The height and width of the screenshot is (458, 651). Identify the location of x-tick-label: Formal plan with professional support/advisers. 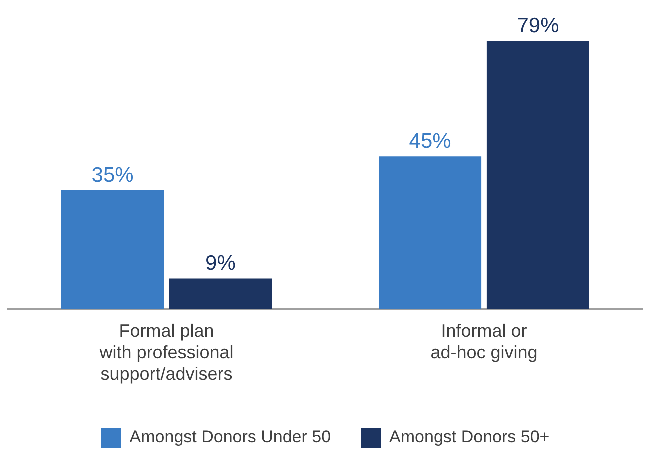
(166, 352).